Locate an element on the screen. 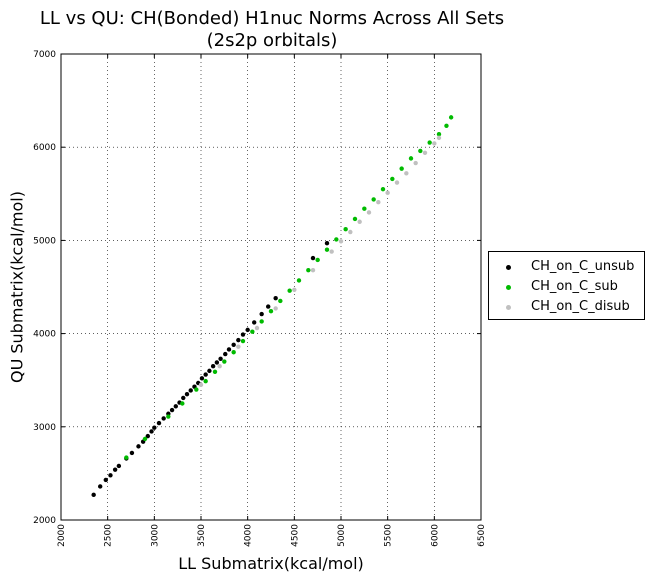 Image resolution: width=656 pixels, height=581 pixels. legend-item-unsub: CH_on_C_unsub is located at coordinates (566, 268).